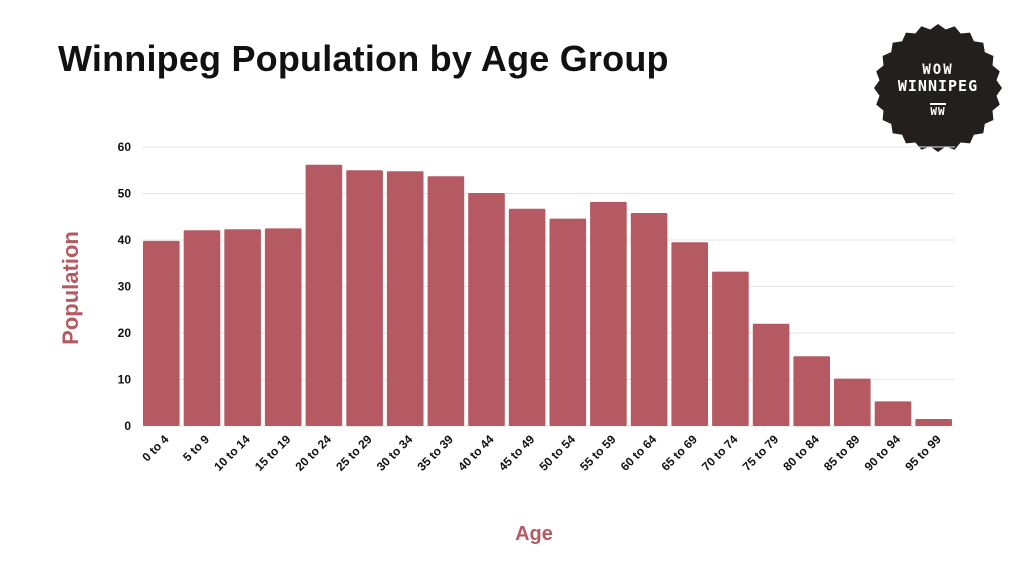  What do you see at coordinates (125, 380) in the screenshot?
I see `y-tick-label: 10` at bounding box center [125, 380].